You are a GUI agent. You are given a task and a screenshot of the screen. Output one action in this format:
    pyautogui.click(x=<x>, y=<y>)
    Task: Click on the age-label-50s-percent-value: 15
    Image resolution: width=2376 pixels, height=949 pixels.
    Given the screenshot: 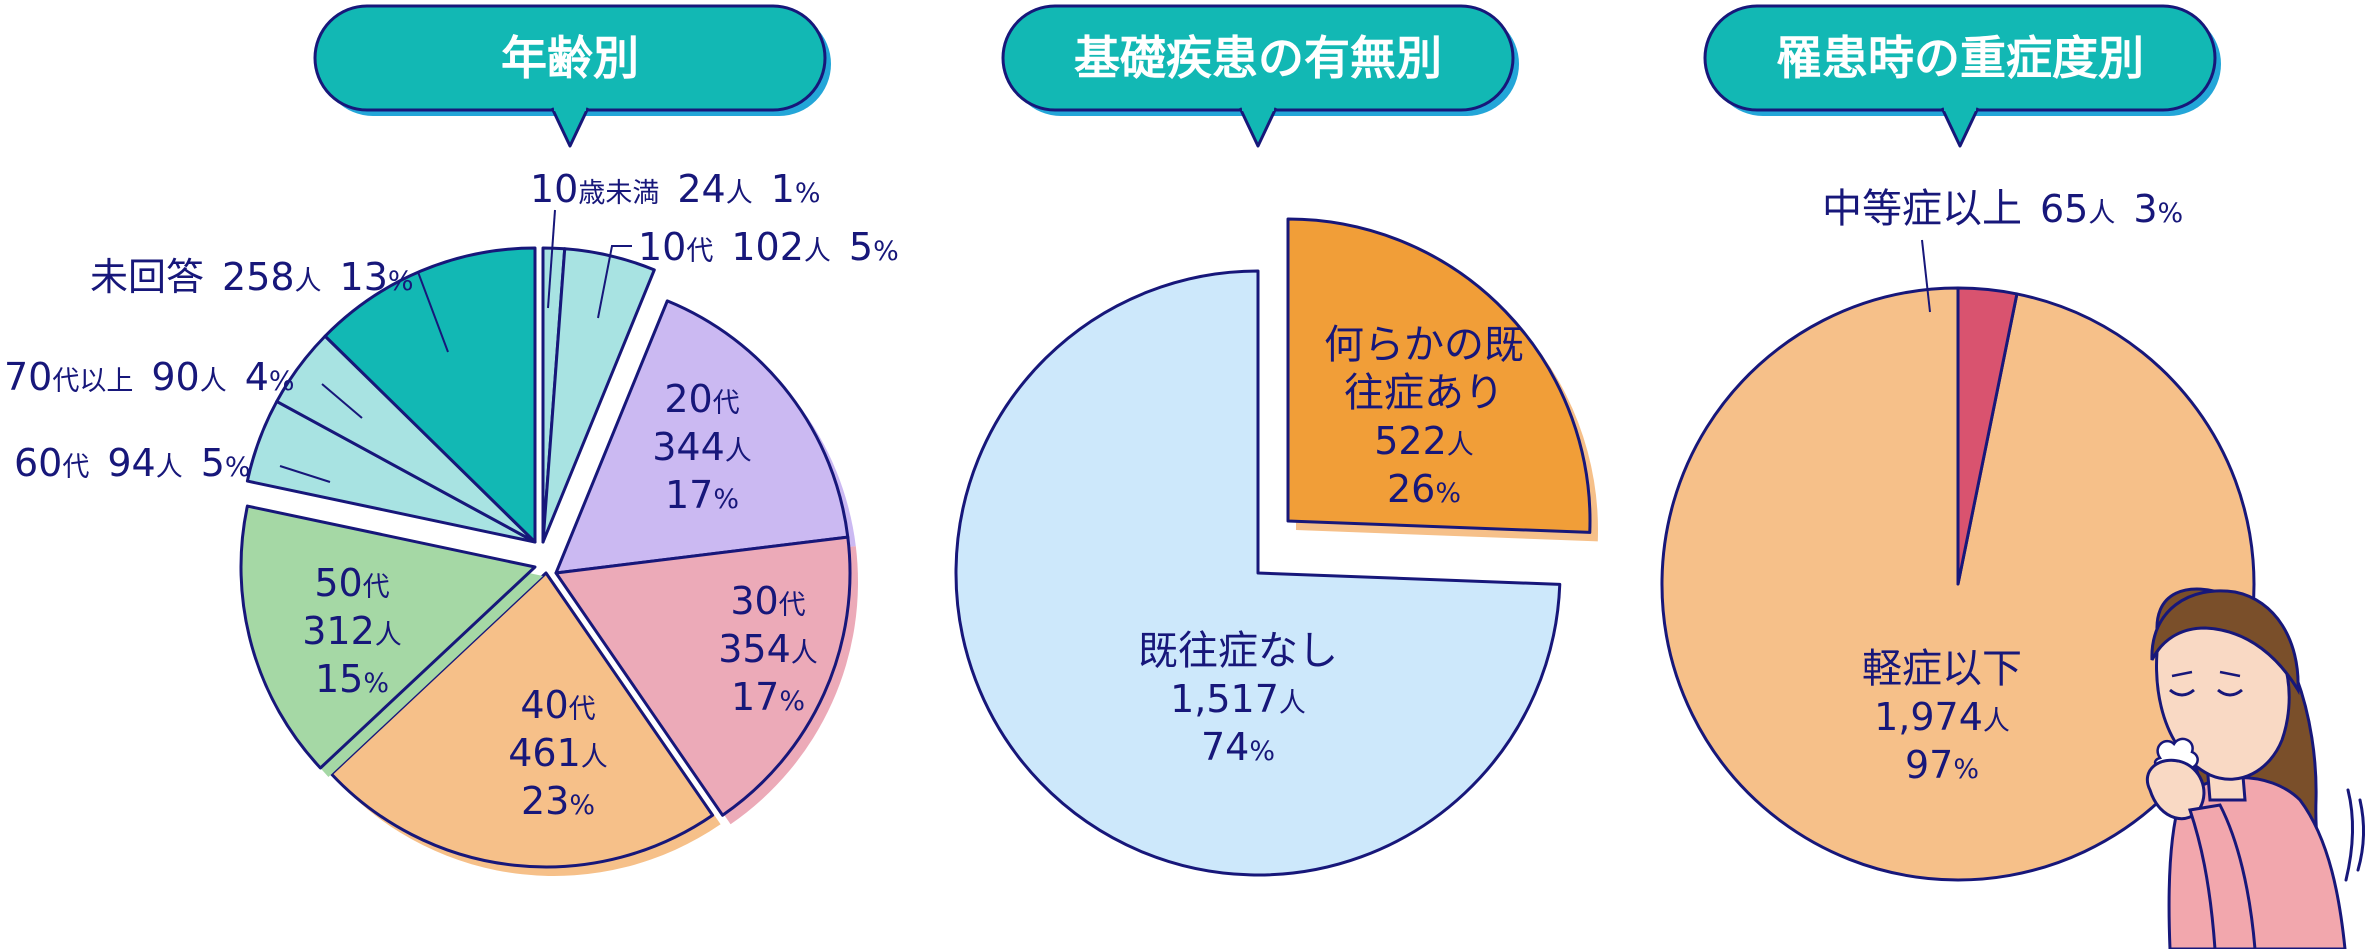 What is the action you would take?
    pyautogui.click(x=339, y=679)
    